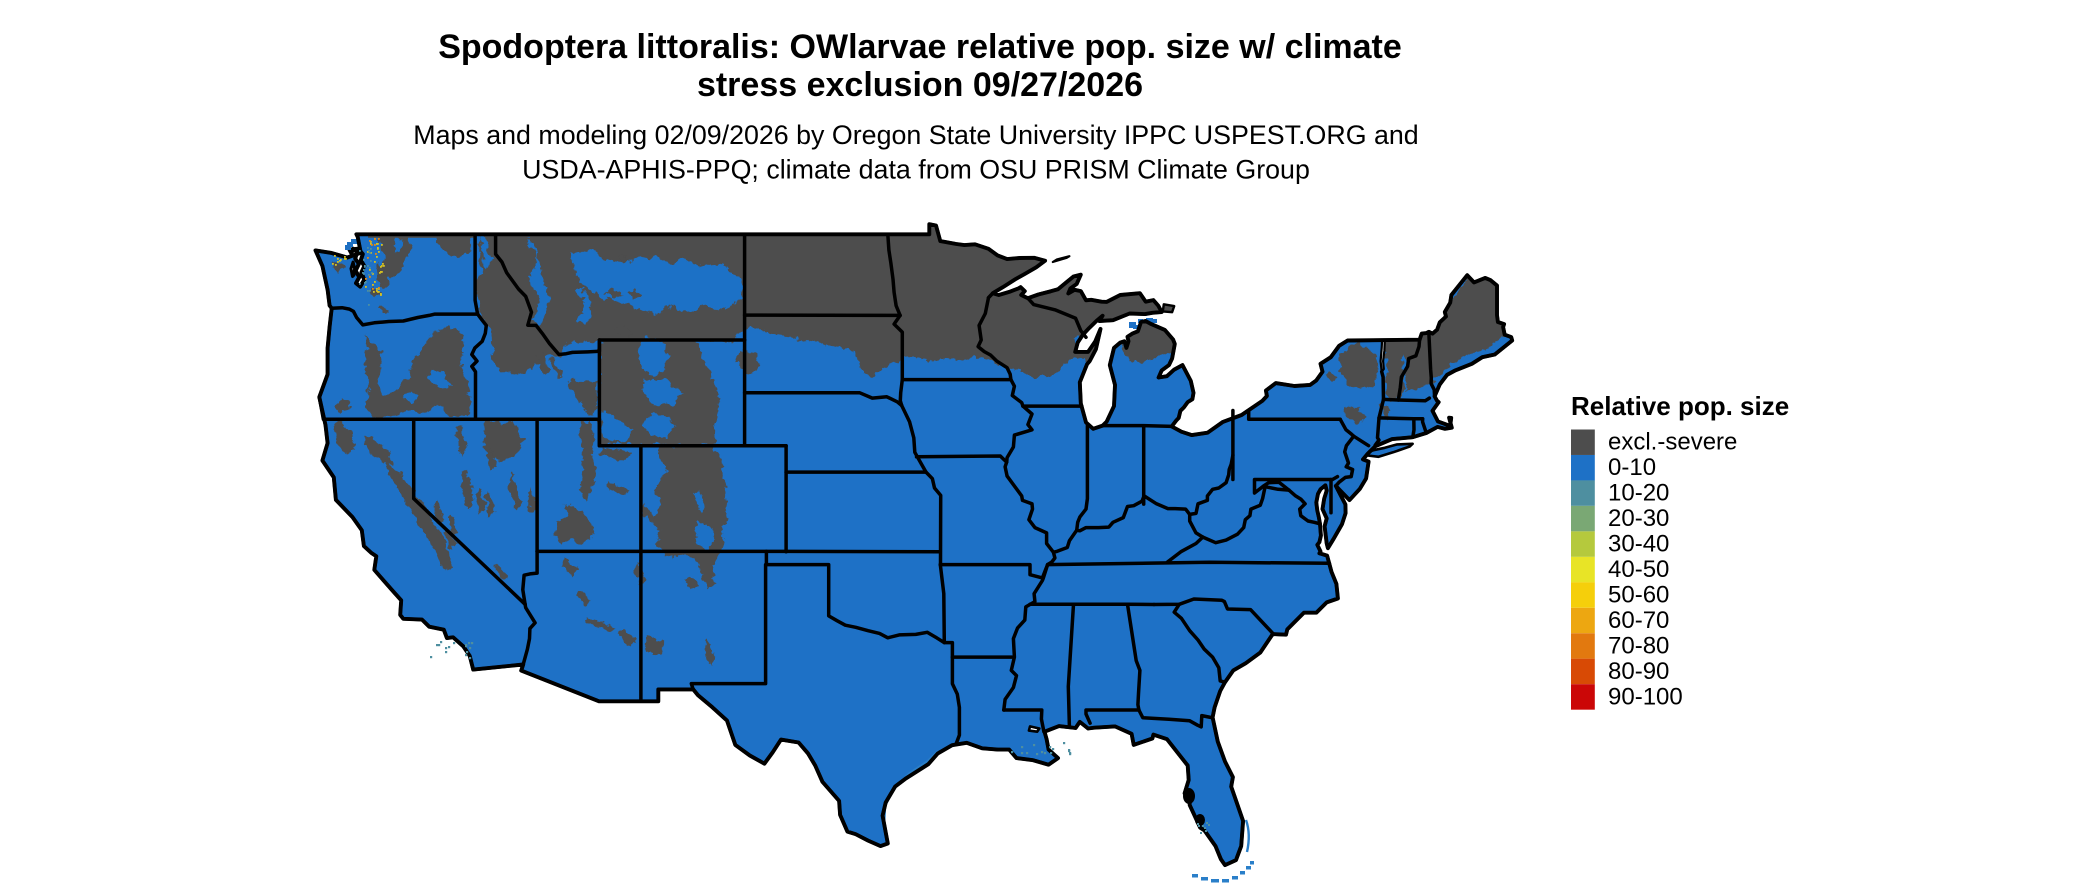 The width and height of the screenshot is (2100, 892). Describe the element at coordinates (1638, 518) in the screenshot. I see `svg-text: 20-30` at that location.